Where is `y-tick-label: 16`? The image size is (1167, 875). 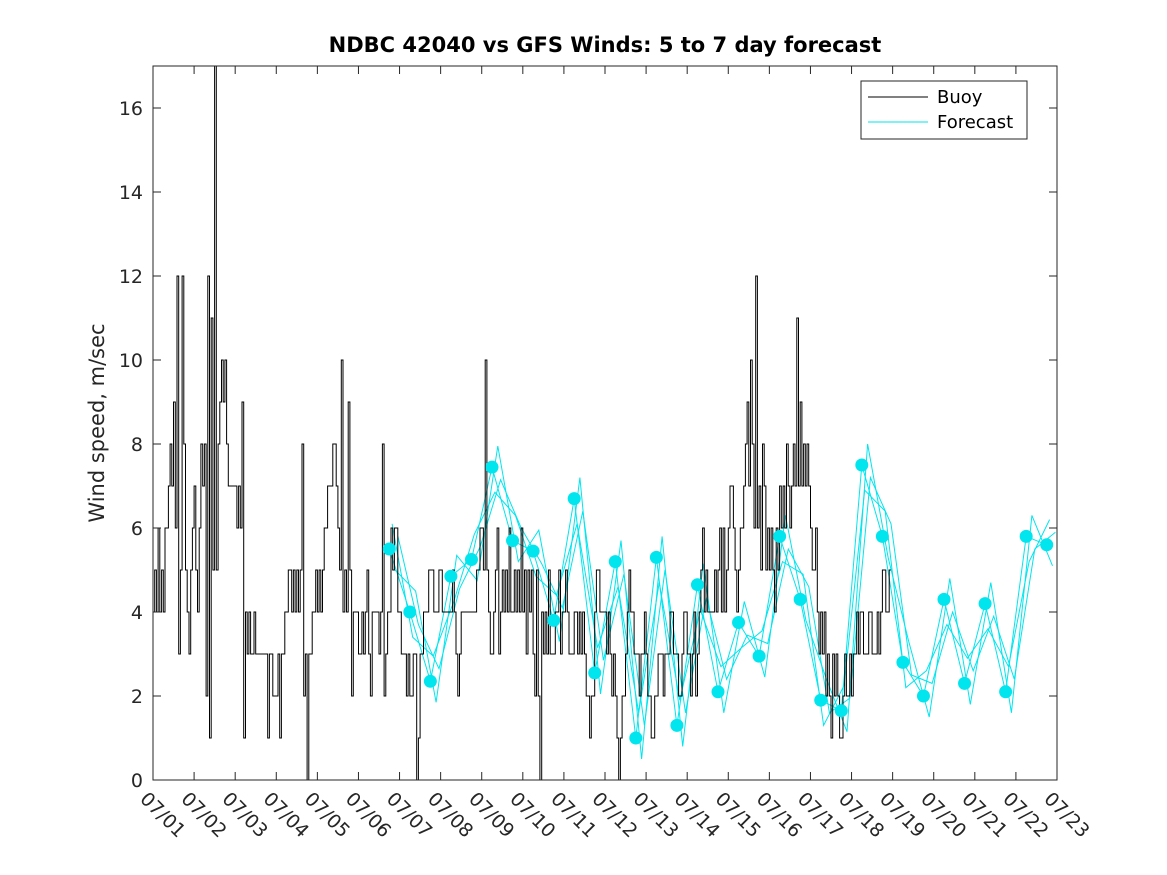
y-tick-label: 16 is located at coordinates (131, 109).